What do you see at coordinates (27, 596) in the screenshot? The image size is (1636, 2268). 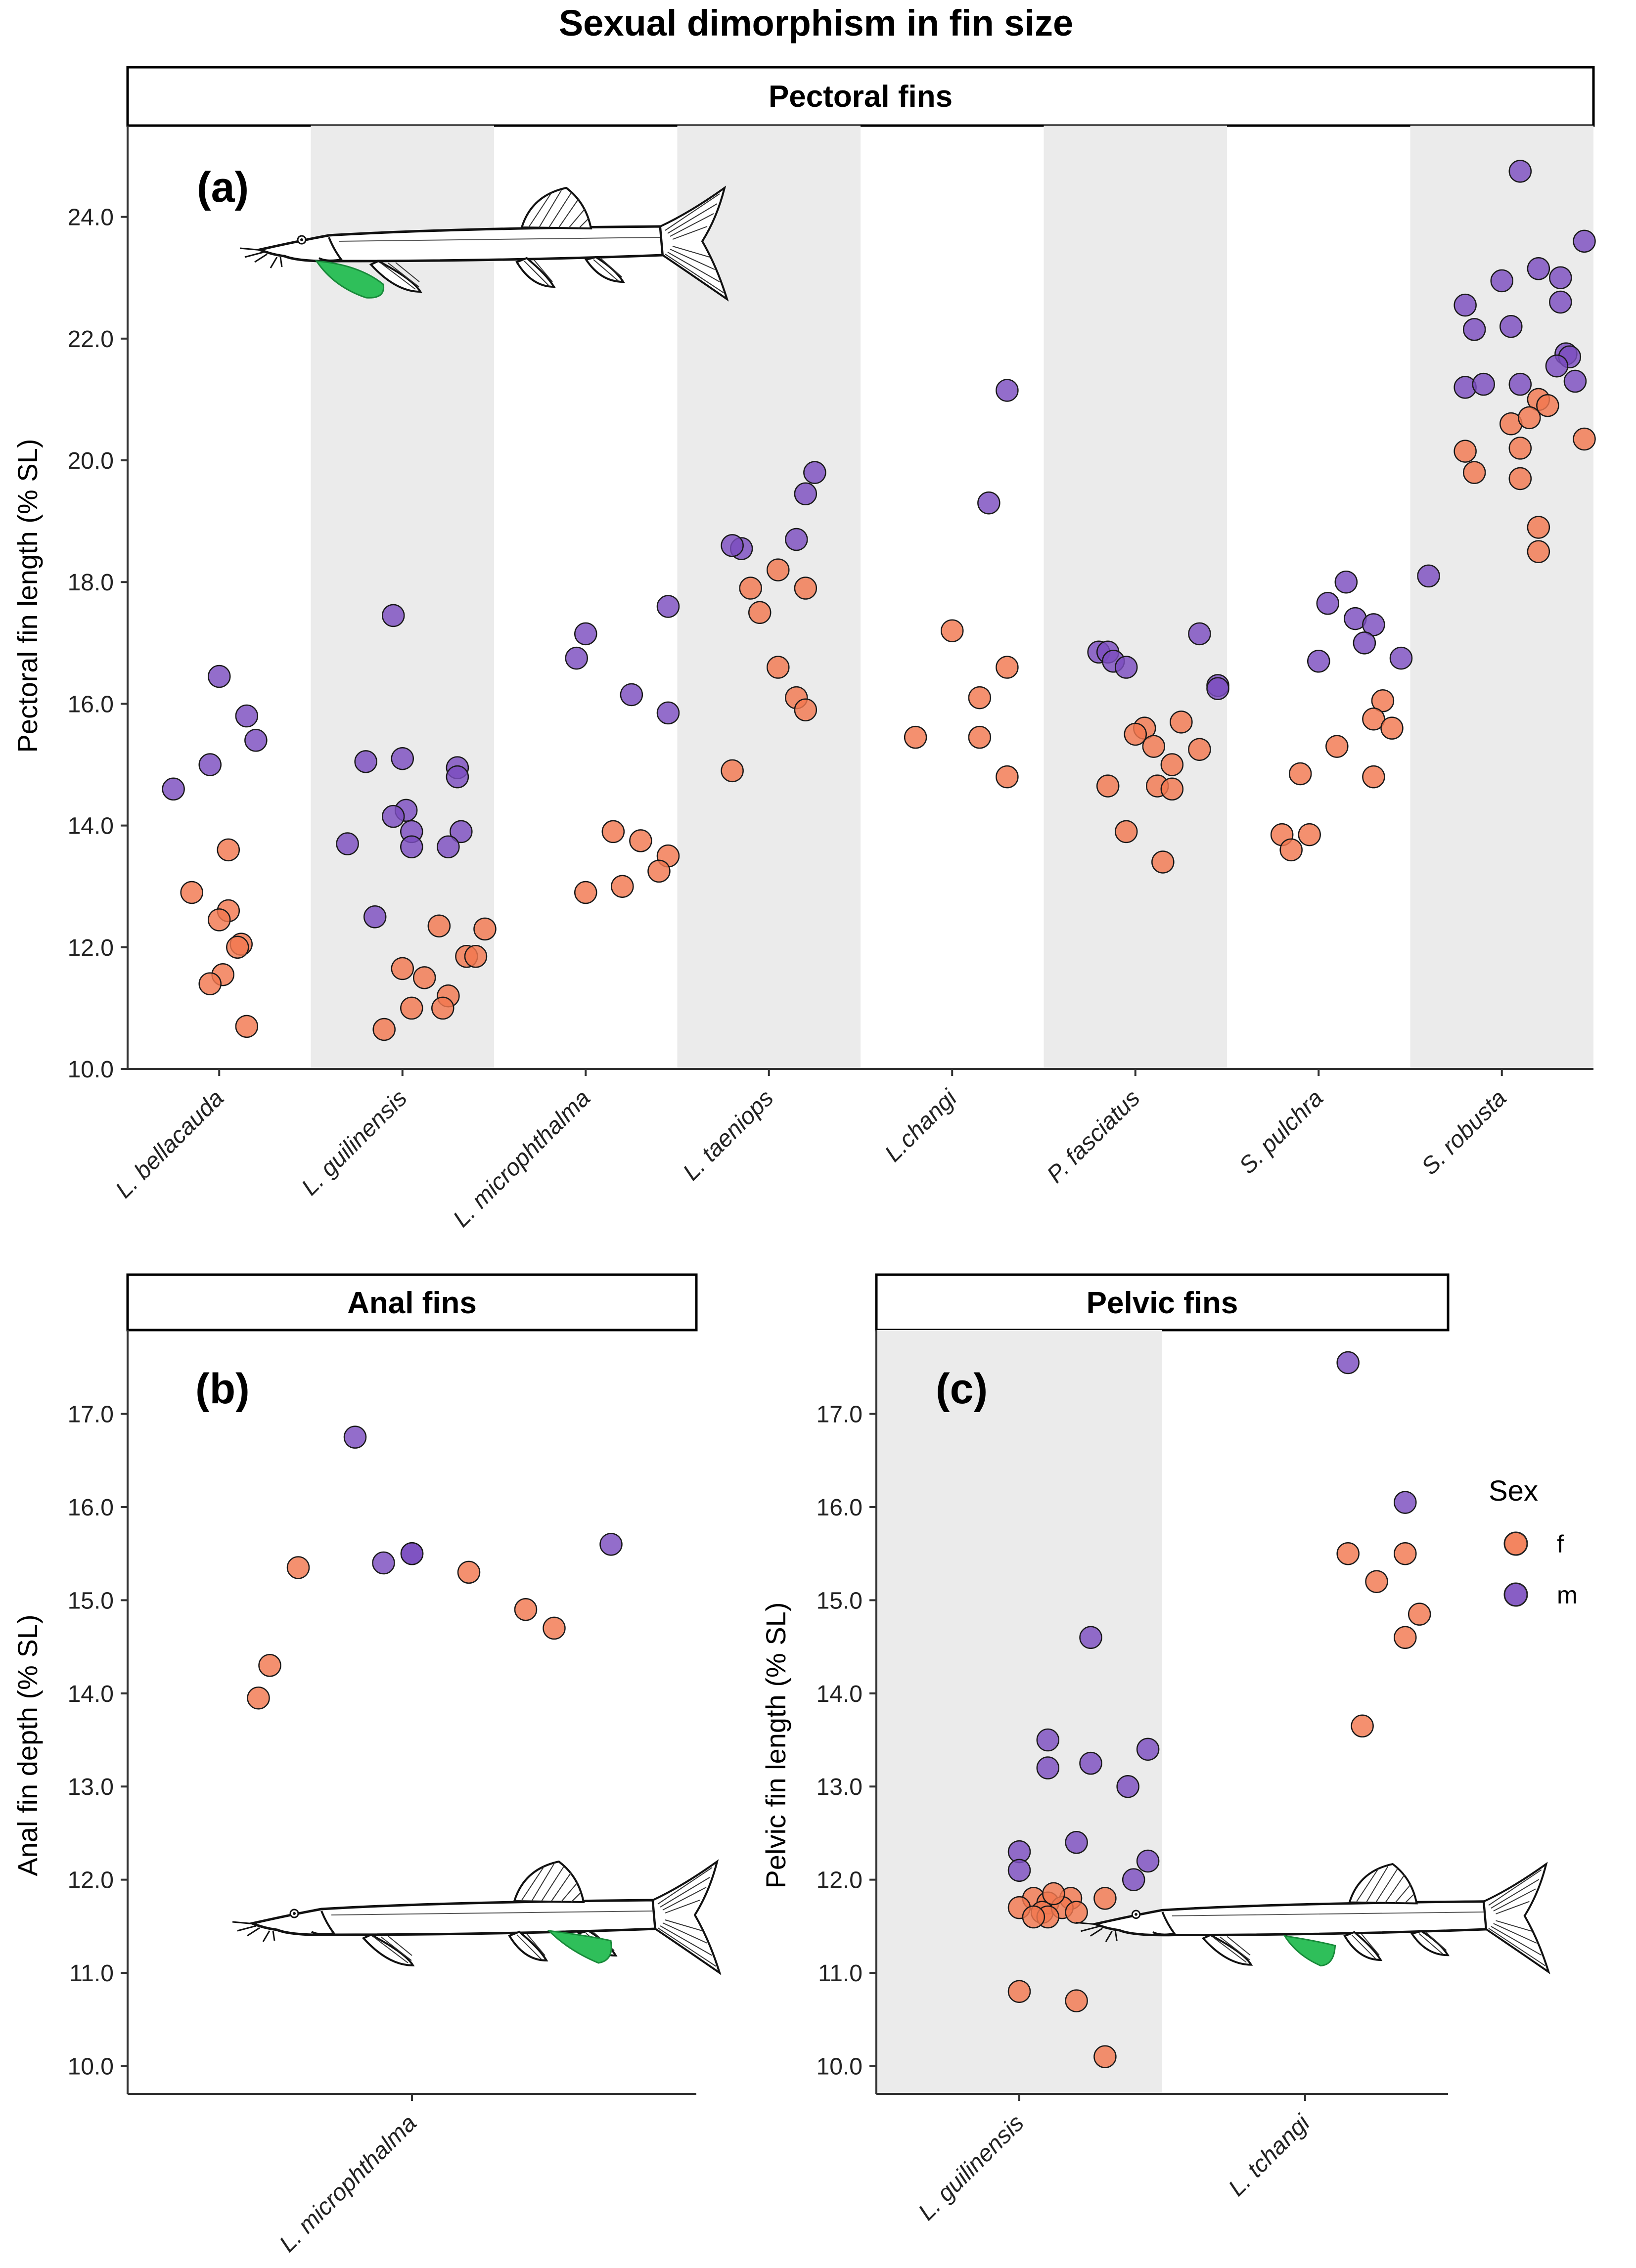 I see `y-axis-title-a: Pectoral fin length (% SL)` at bounding box center [27, 596].